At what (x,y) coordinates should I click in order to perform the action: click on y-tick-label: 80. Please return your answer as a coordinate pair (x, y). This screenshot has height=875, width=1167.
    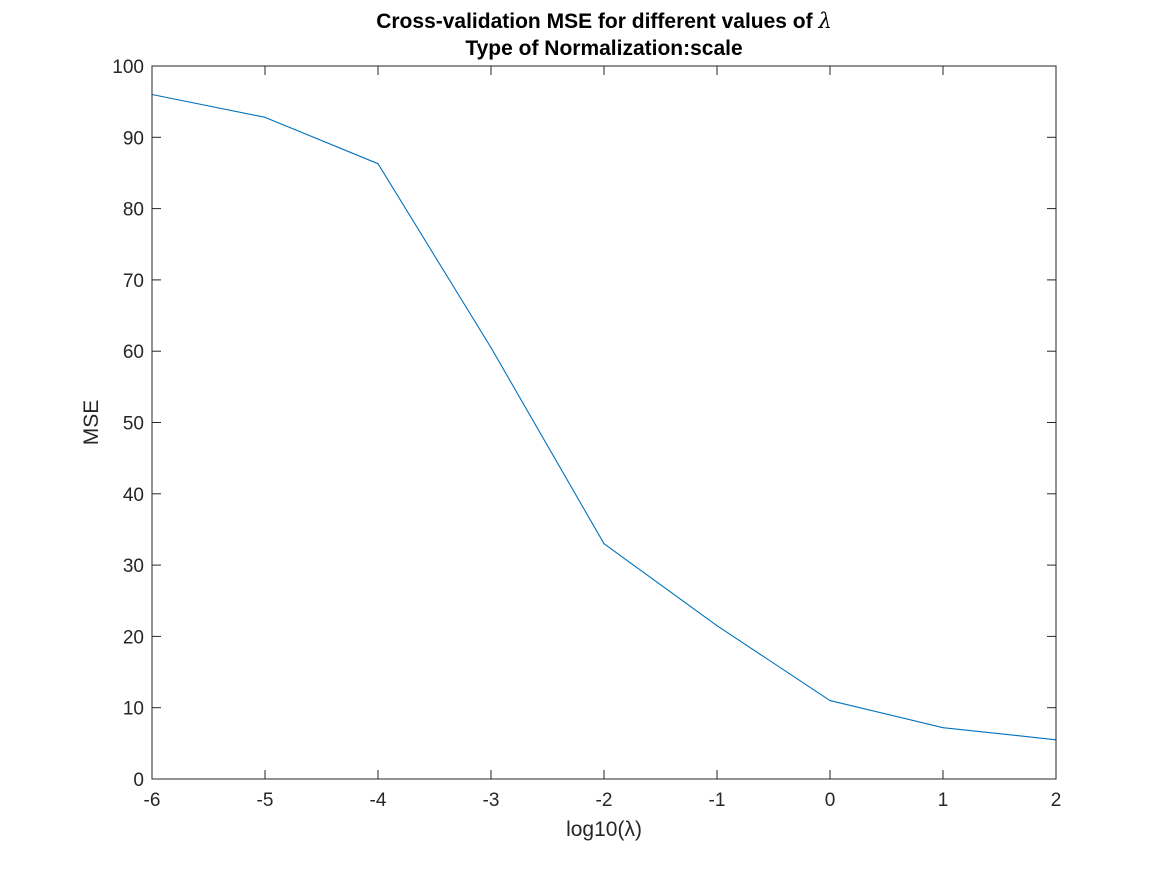
    Looking at the image, I should click on (133, 210).